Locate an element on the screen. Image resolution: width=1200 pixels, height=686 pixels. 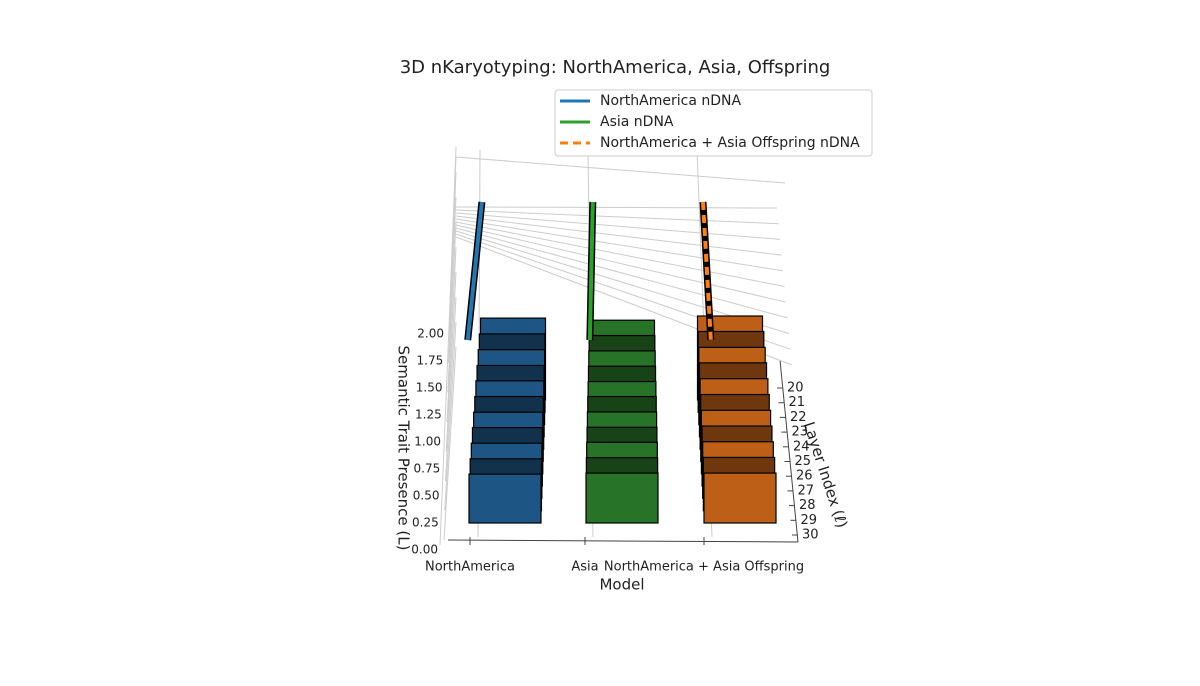
y-tick-label: 25 is located at coordinates (803, 461).